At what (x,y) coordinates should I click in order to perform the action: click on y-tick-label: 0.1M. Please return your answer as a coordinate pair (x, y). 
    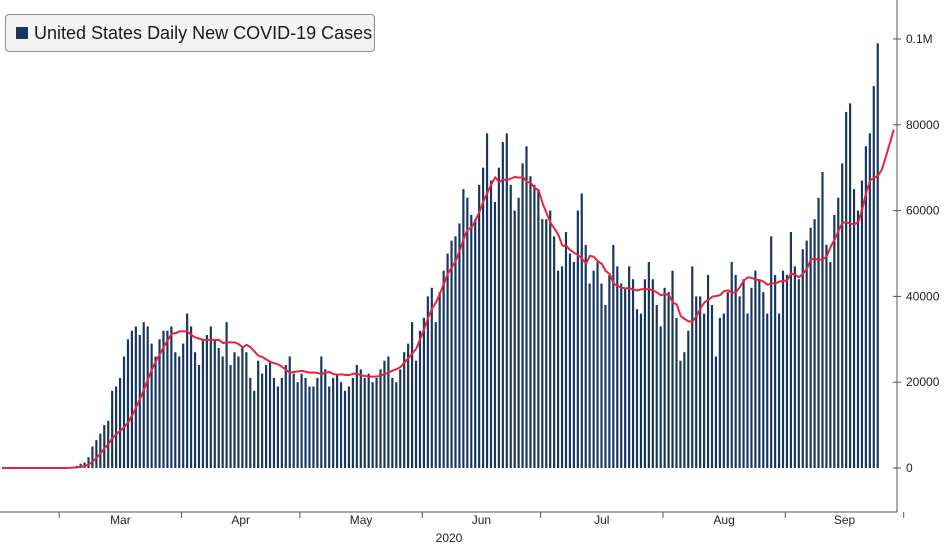
    Looking at the image, I should click on (919, 39).